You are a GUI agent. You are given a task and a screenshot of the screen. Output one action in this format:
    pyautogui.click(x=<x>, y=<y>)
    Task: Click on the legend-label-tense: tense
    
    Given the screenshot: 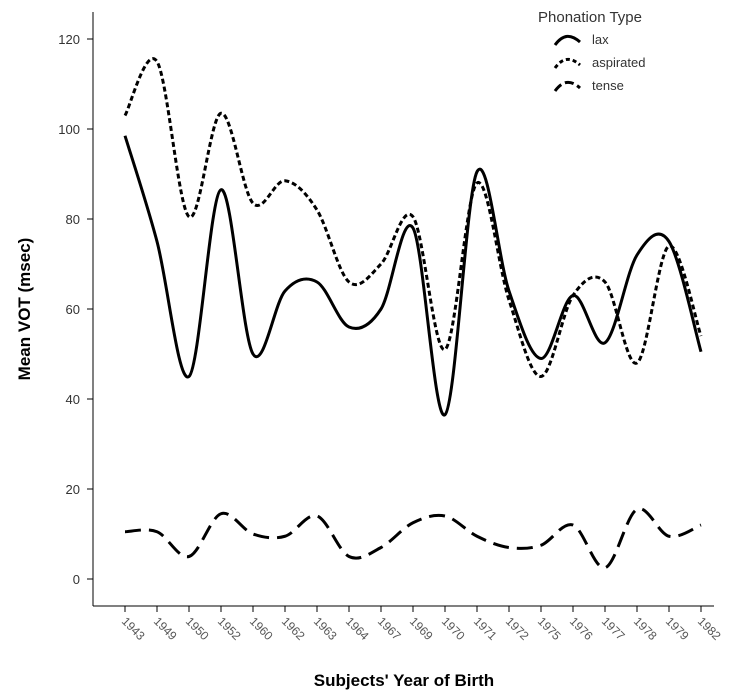 What is the action you would take?
    pyautogui.click(x=608, y=85)
    